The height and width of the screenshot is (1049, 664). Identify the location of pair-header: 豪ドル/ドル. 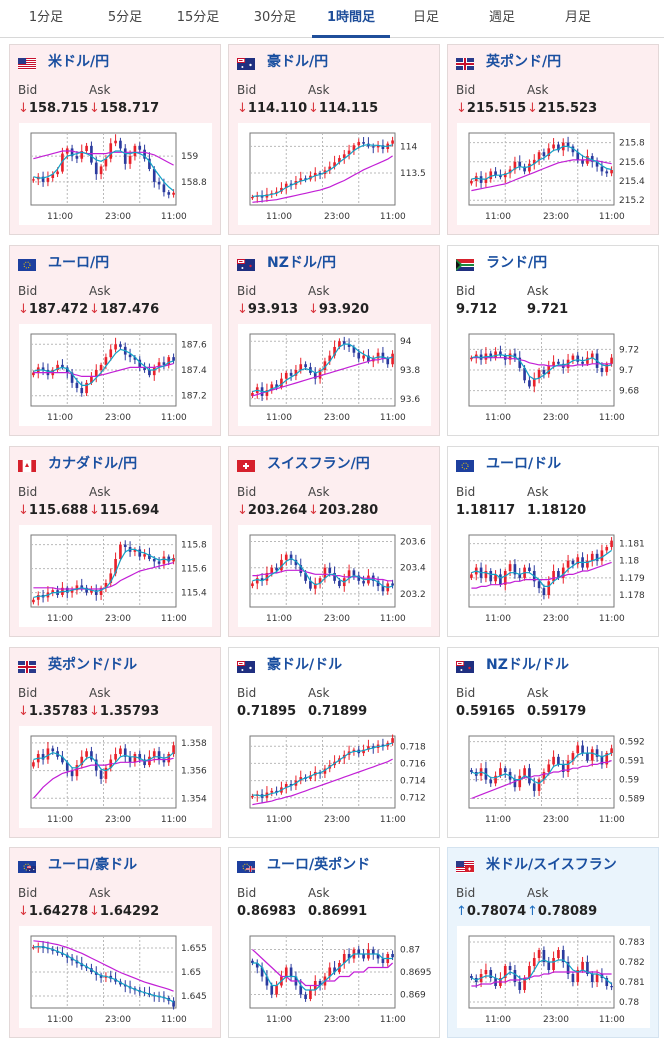
(289, 664).